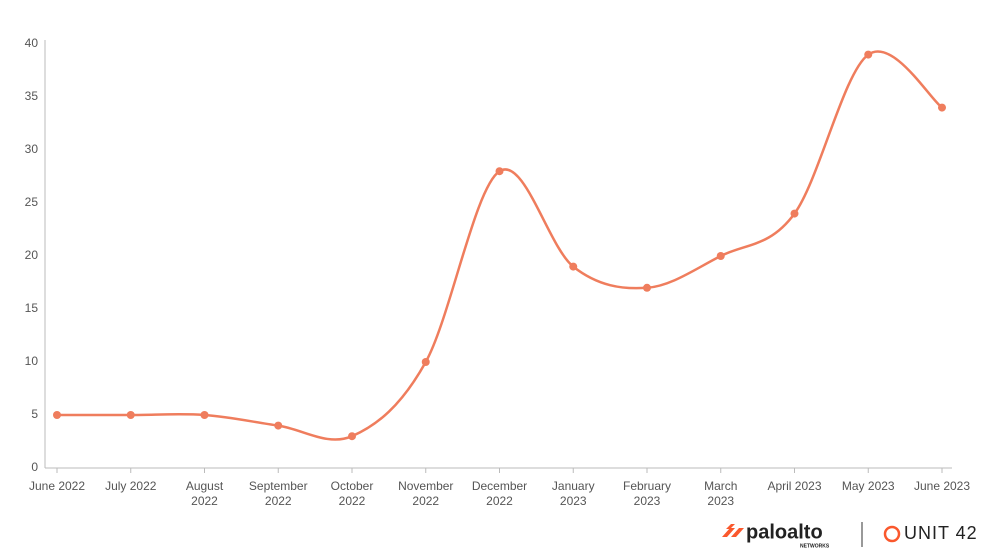 This screenshot has width=999, height=552. What do you see at coordinates (32, 96) in the screenshot?
I see `y-tick-label: 35` at bounding box center [32, 96].